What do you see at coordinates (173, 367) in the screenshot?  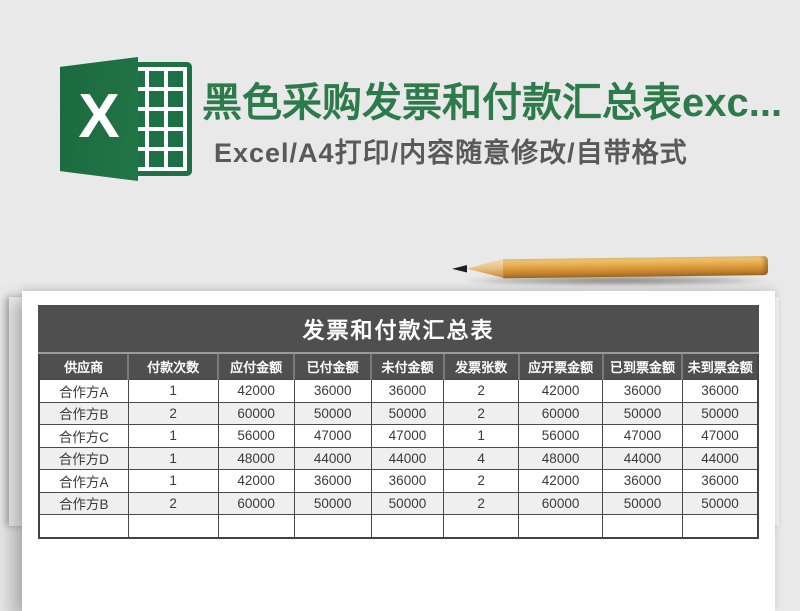 I see `column-header: 付款次数` at bounding box center [173, 367].